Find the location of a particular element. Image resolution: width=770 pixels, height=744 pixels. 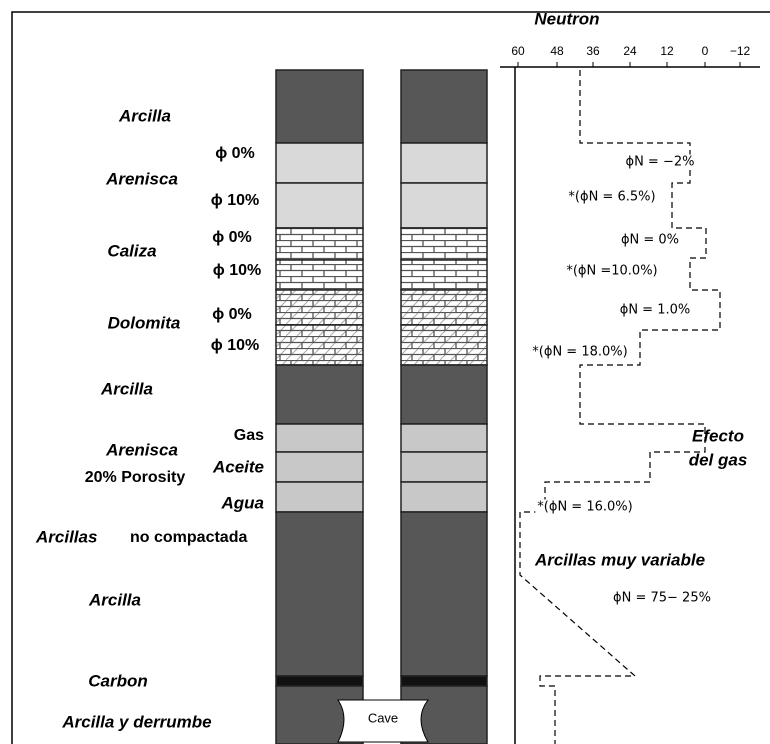

fluid-label: Agua is located at coordinates (243, 502).